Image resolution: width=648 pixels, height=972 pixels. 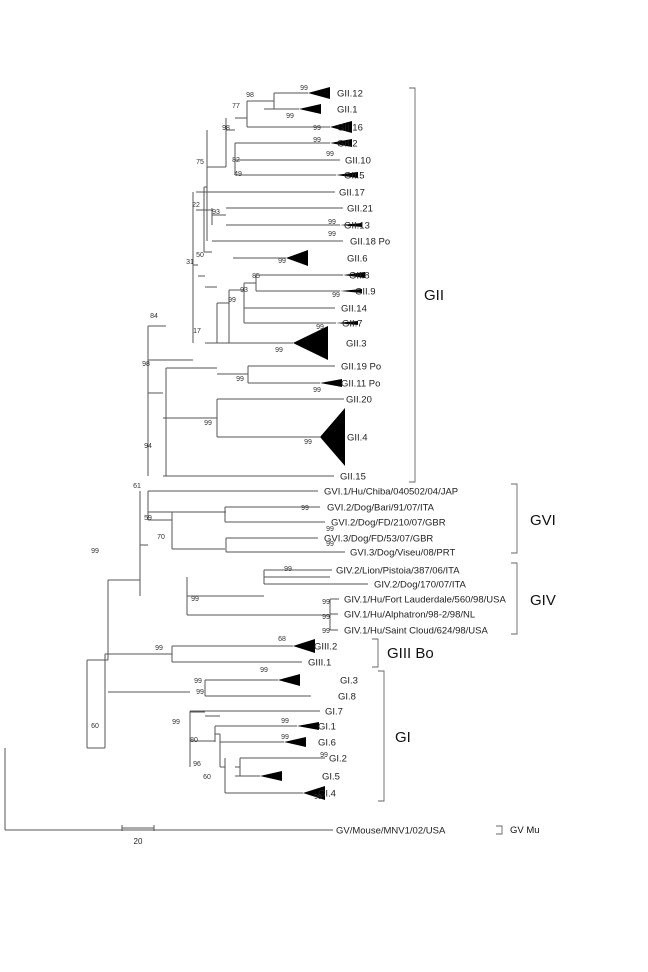 What do you see at coordinates (200, 162) in the screenshot?
I see `bootstrap-value: 75` at bounding box center [200, 162].